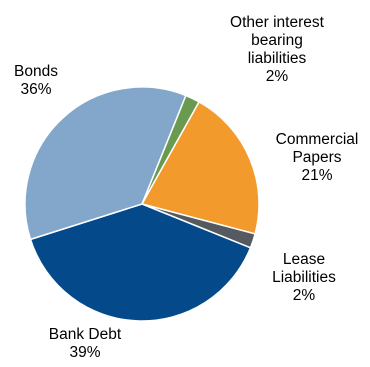 Image resolution: width=370 pixels, height=367 pixels. I want to click on slice-category-label: Other interest, so click(277, 22).